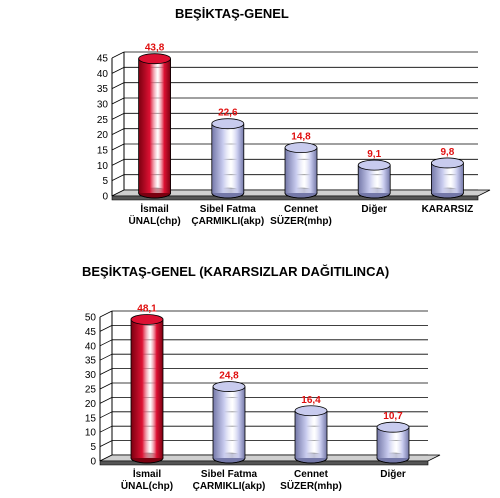 The image size is (500, 498). What do you see at coordinates (236, 271) in the screenshot?
I see `chart-2-title: BEŞİKTAŞ-GENEL (KARARSIZLAR DAĞITILINCA)` at bounding box center [236, 271].